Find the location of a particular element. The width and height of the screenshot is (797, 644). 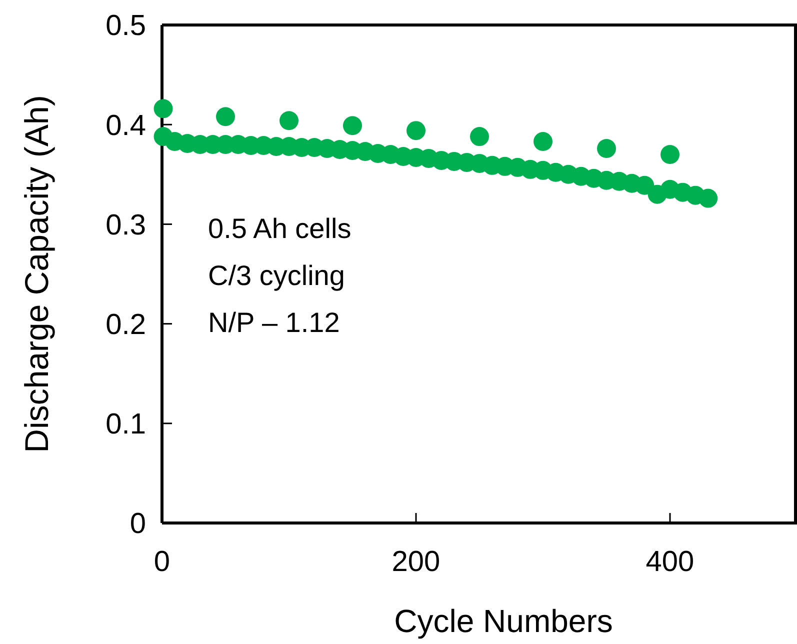

y-tick-label: 0.1 is located at coordinates (126, 424).